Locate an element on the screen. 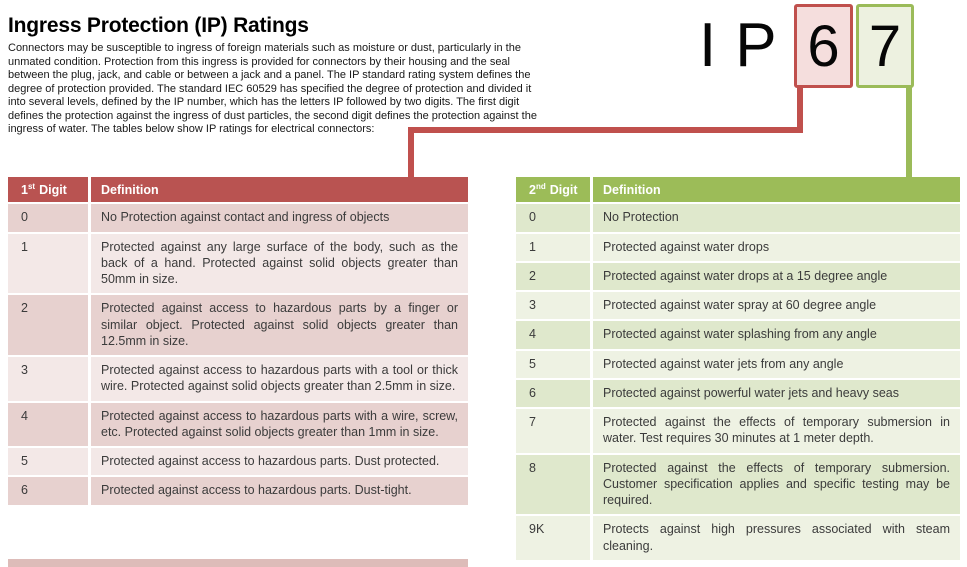 The width and height of the screenshot is (967, 567). digit-cell: 7 is located at coordinates (553, 431).